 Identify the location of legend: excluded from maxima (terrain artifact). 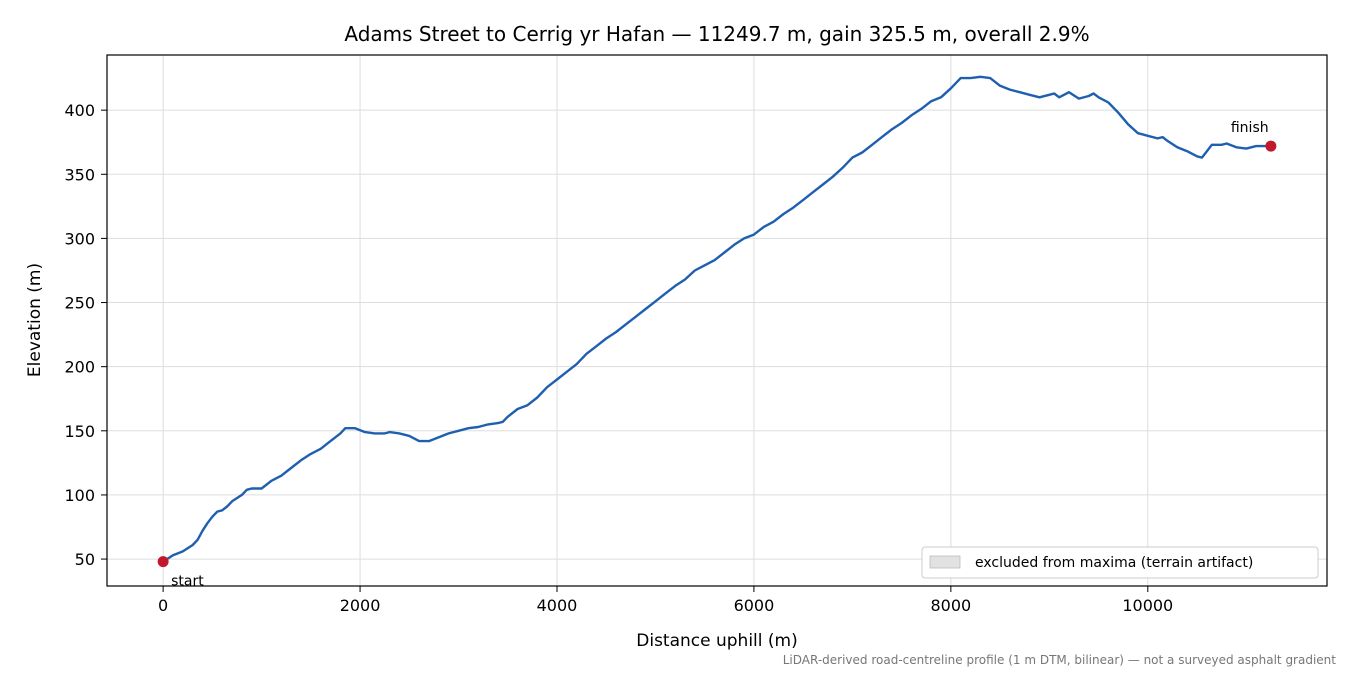
(1120, 562).